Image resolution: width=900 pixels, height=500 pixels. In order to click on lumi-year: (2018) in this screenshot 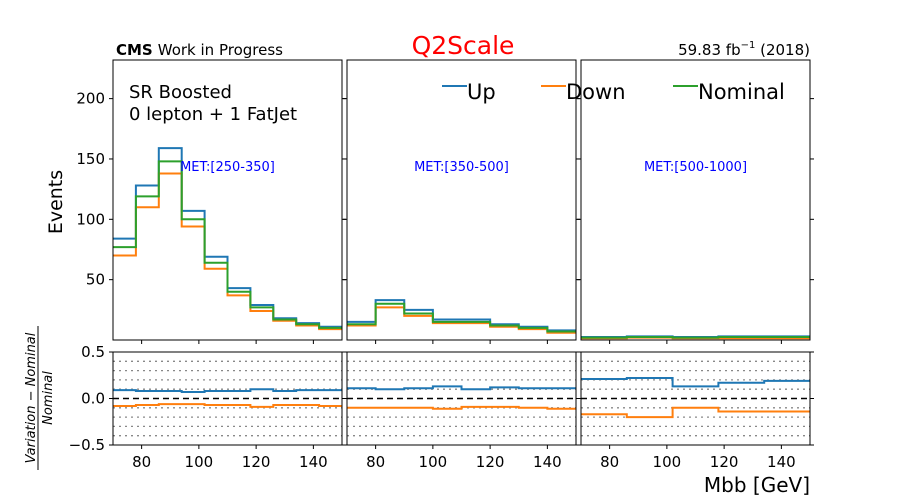, I will do `click(782, 50)`.